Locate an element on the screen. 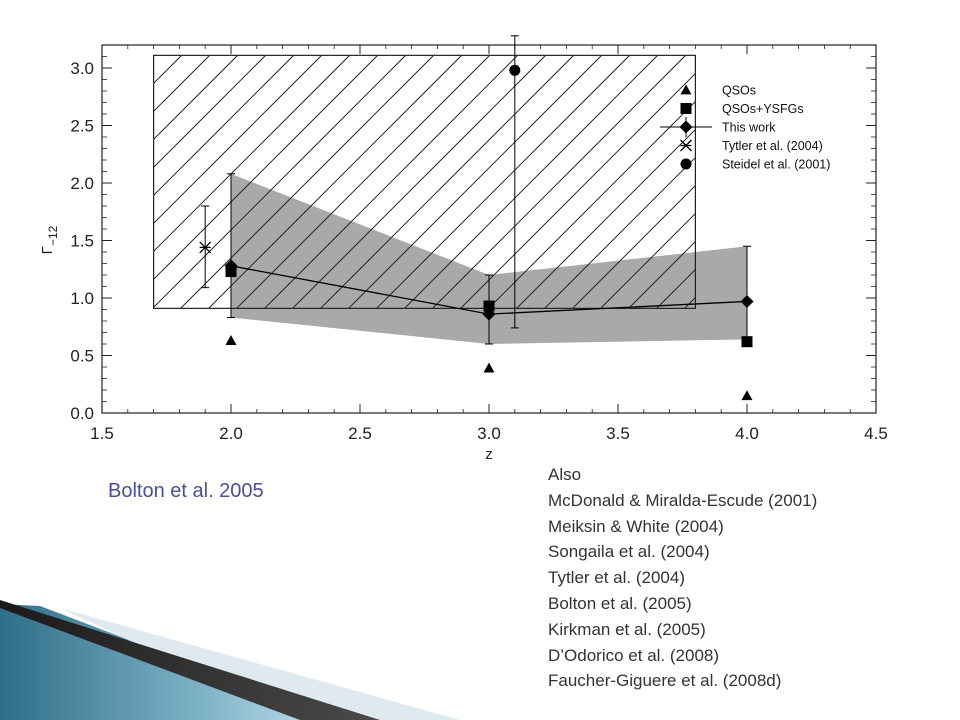  legend-marker-steidel-et-al-2001 is located at coordinates (686, 164).